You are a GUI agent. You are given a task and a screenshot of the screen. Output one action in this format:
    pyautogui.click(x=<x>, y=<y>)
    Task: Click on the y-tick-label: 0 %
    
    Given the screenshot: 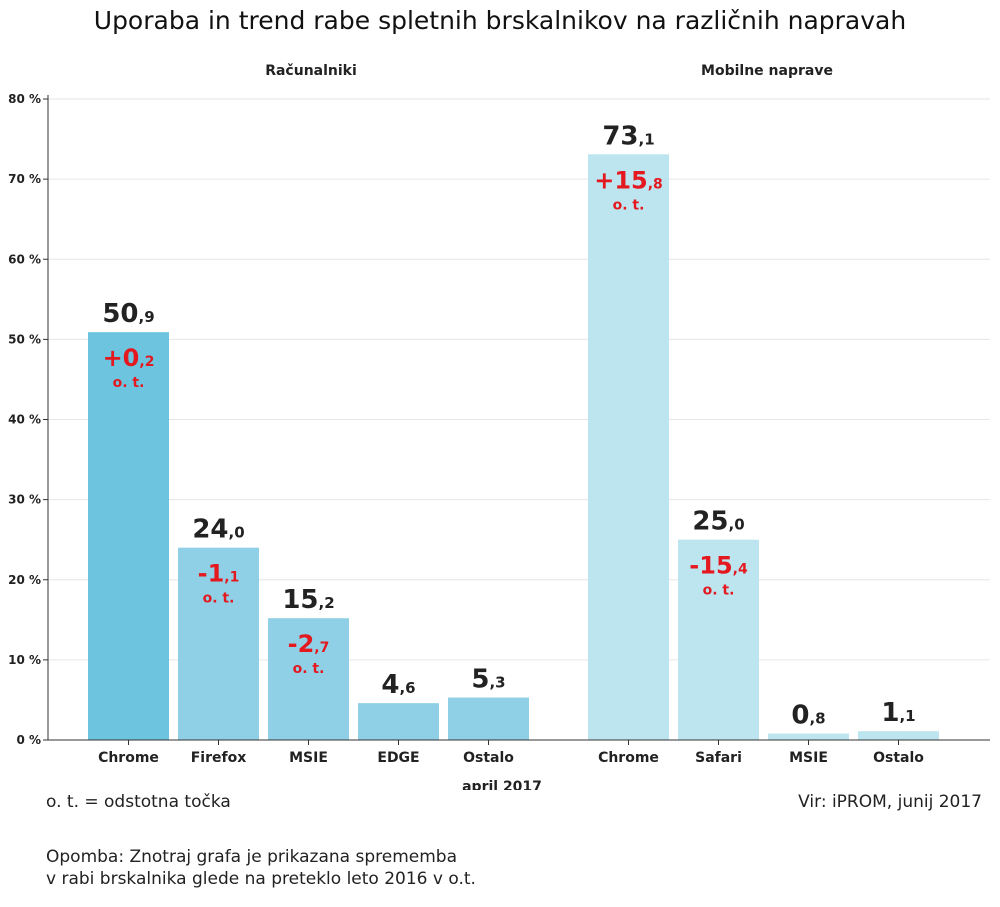 What is the action you would take?
    pyautogui.click(x=28, y=740)
    